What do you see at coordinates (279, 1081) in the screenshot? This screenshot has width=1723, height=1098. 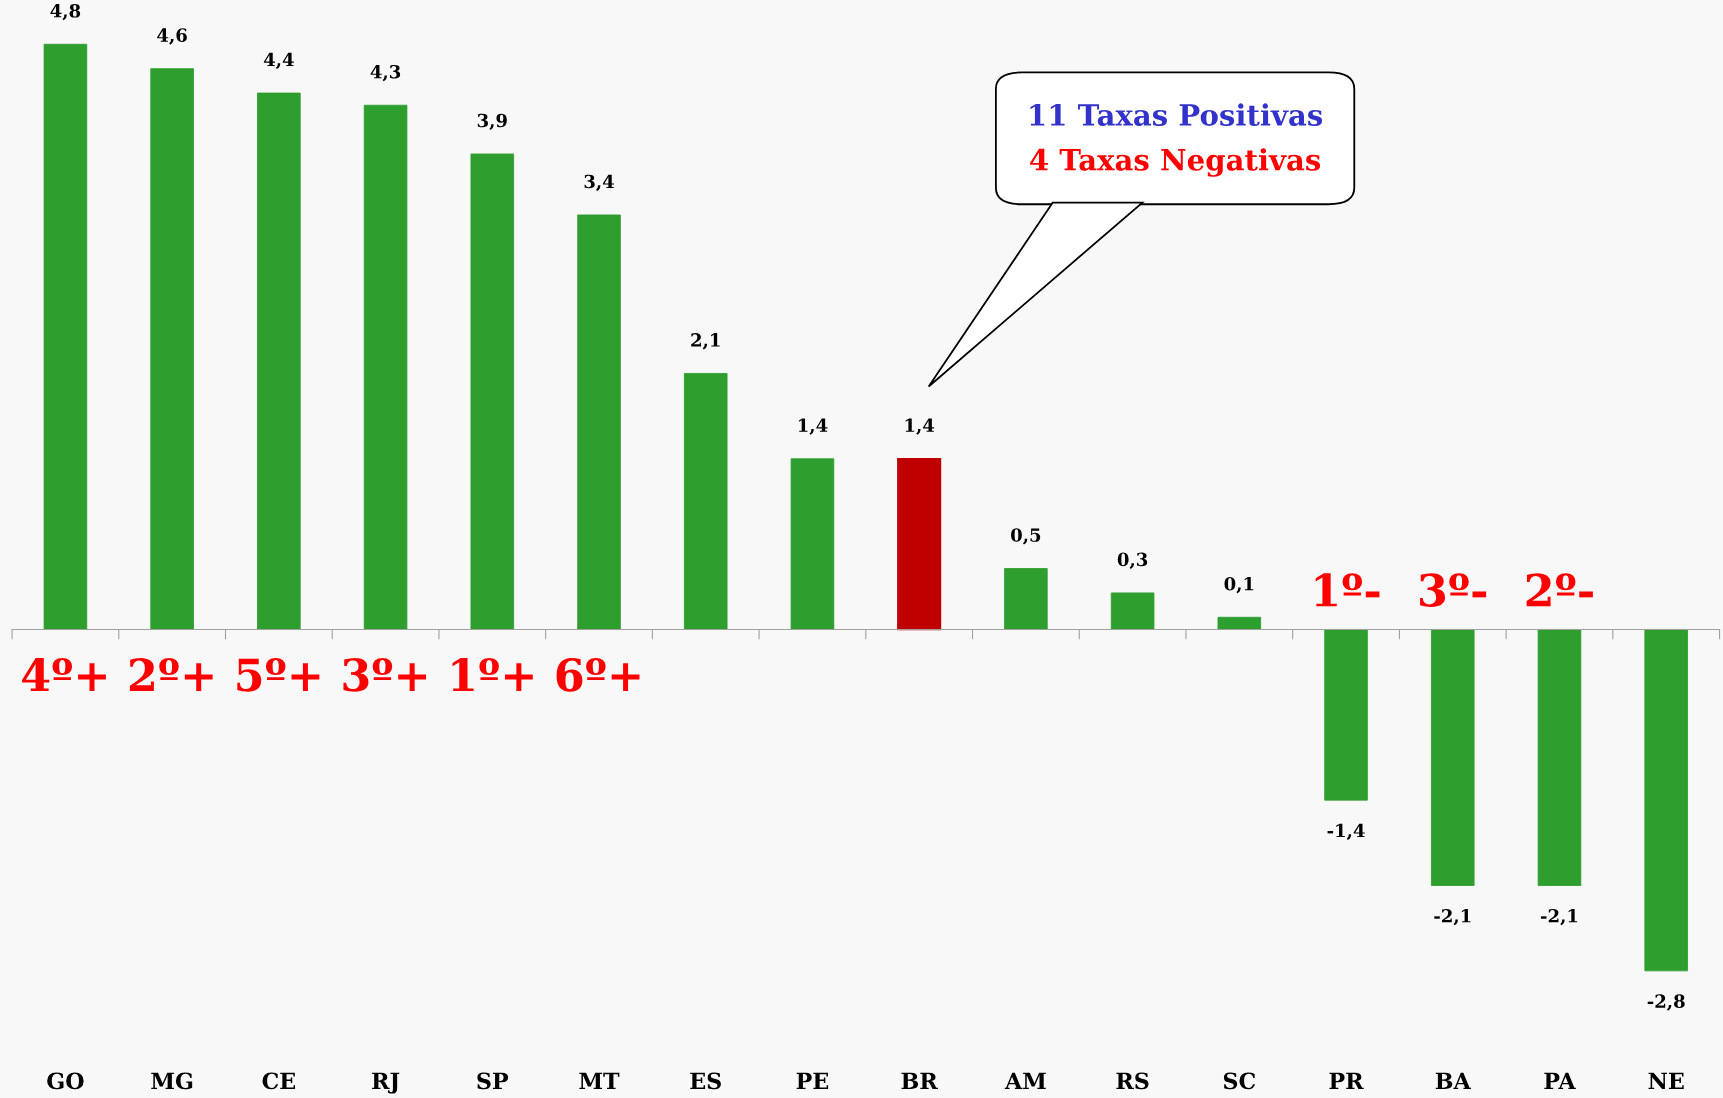 I see `x-tick-label: CE` at bounding box center [279, 1081].